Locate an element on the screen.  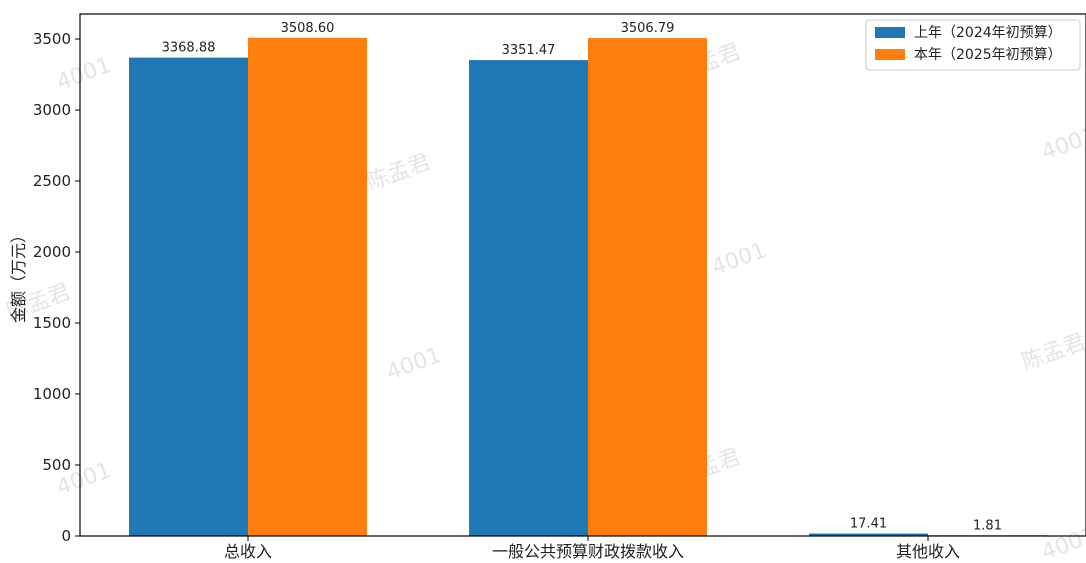
legend: 上年（2024年初预算） 本年（2025年初预算） is located at coordinates (973, 45).